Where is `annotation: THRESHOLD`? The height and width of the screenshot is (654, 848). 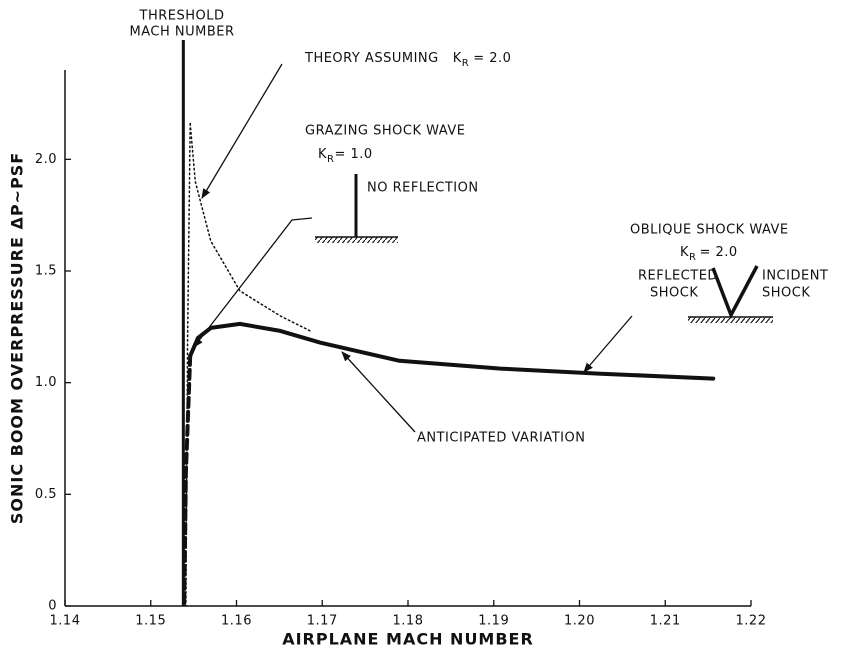 annotation: THRESHOLD is located at coordinates (182, 16).